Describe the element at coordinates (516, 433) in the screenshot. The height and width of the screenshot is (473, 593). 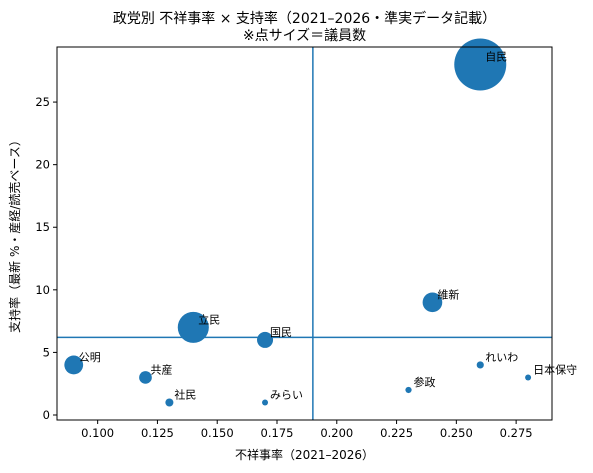
I see `x-tick-label: 0.275` at that location.